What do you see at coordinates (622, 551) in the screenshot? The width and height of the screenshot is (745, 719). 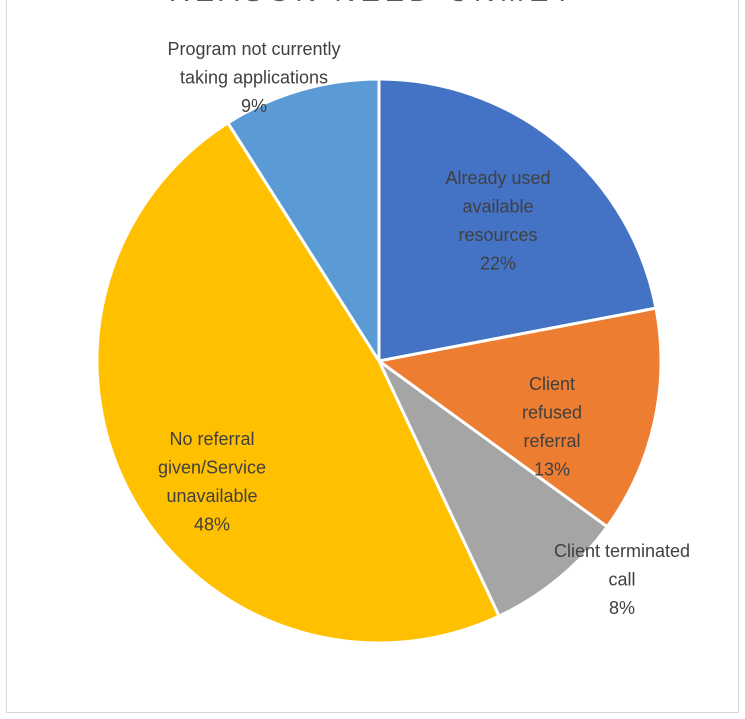 I see `slice-category-label: Client terminated` at bounding box center [622, 551].